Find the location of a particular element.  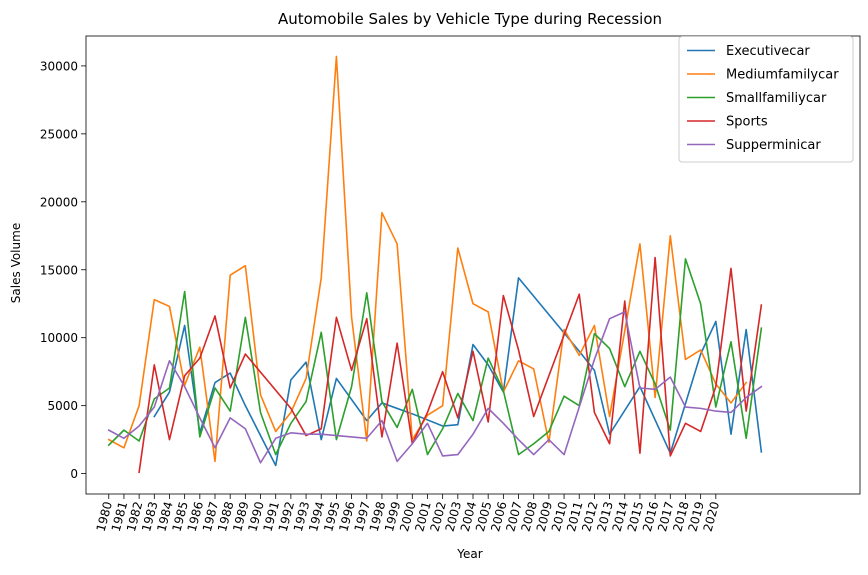

legend-label: Executivecar is located at coordinates (768, 51).